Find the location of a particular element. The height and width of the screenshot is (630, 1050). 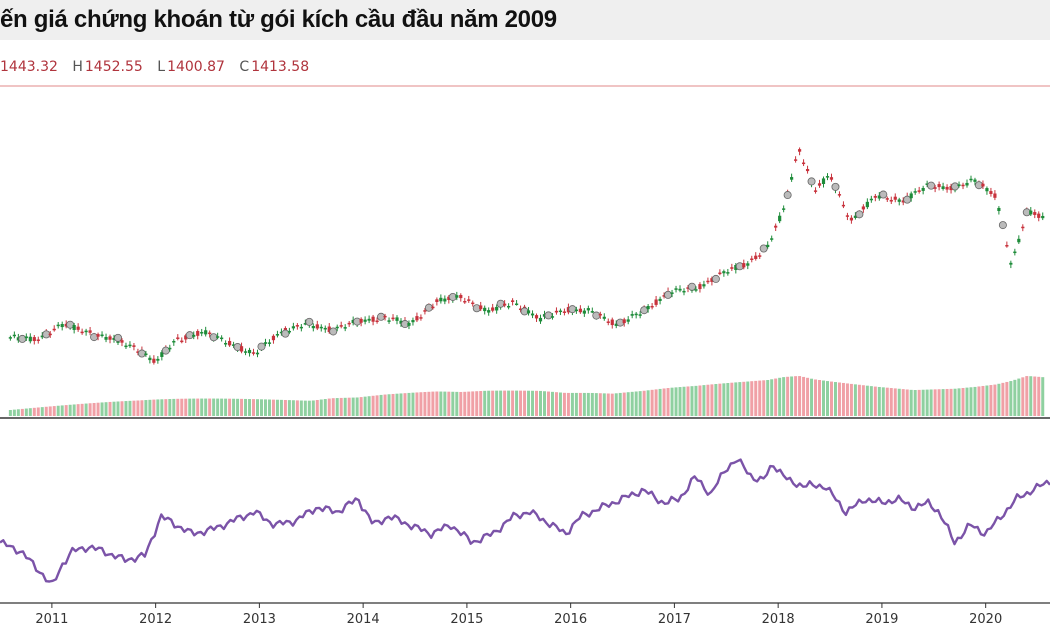

x-tick-label: 2014 is located at coordinates (363, 619).